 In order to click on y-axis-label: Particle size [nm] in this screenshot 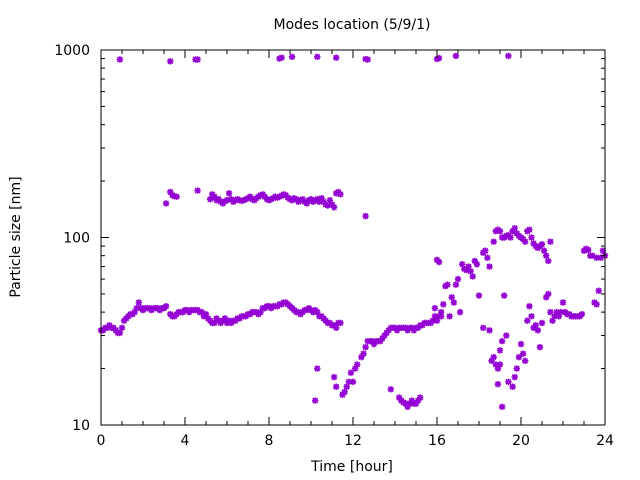, I will do `click(16, 236)`.